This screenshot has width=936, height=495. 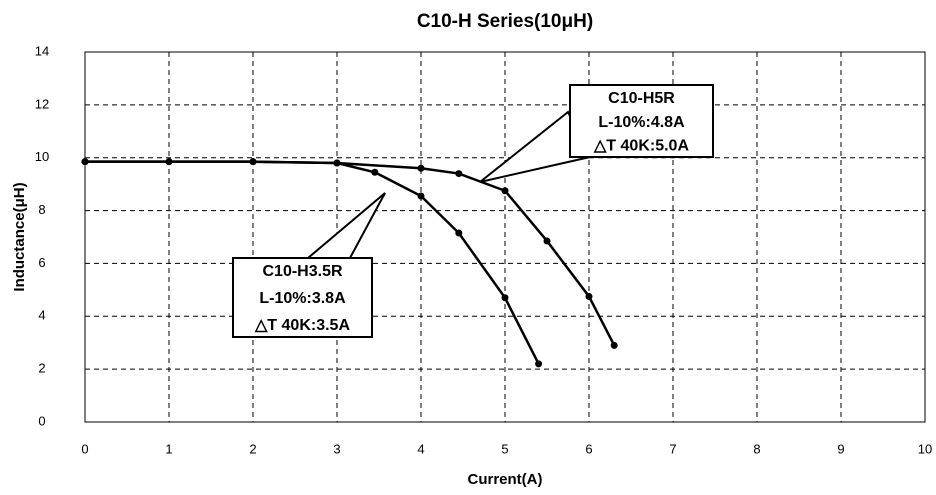 What do you see at coordinates (588, 448) in the screenshot?
I see `x-tick-label: 6` at bounding box center [588, 448].